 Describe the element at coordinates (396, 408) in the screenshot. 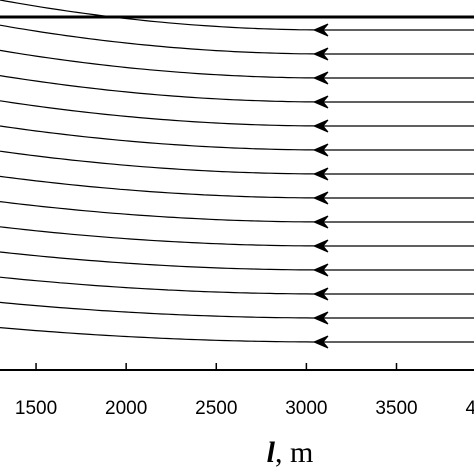

I see `x-tick-label: 3500` at that location.